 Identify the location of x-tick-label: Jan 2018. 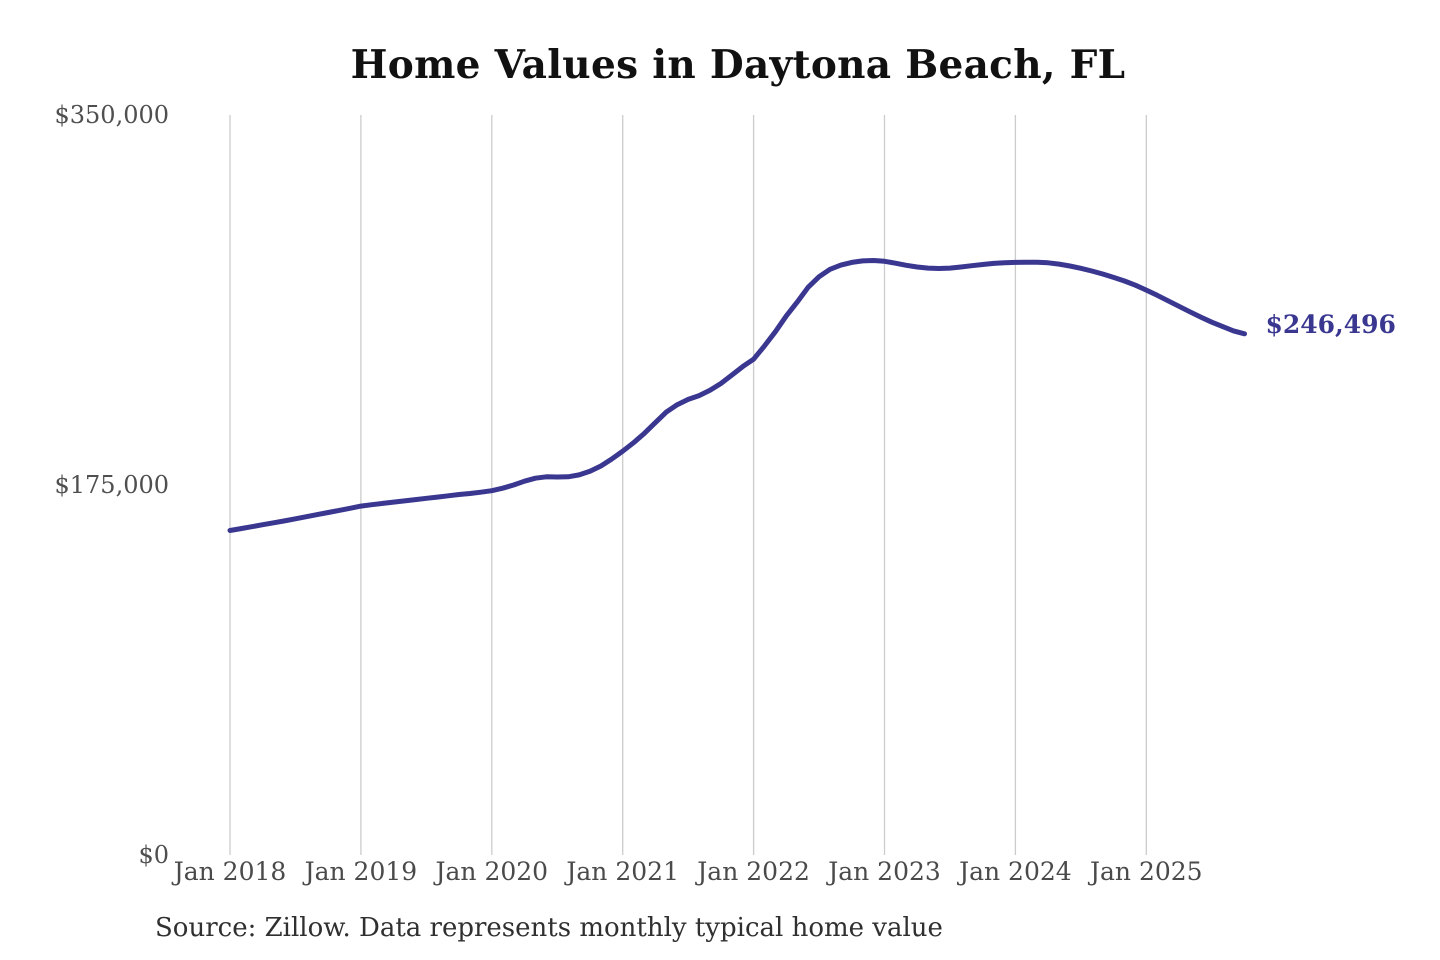
(230, 871).